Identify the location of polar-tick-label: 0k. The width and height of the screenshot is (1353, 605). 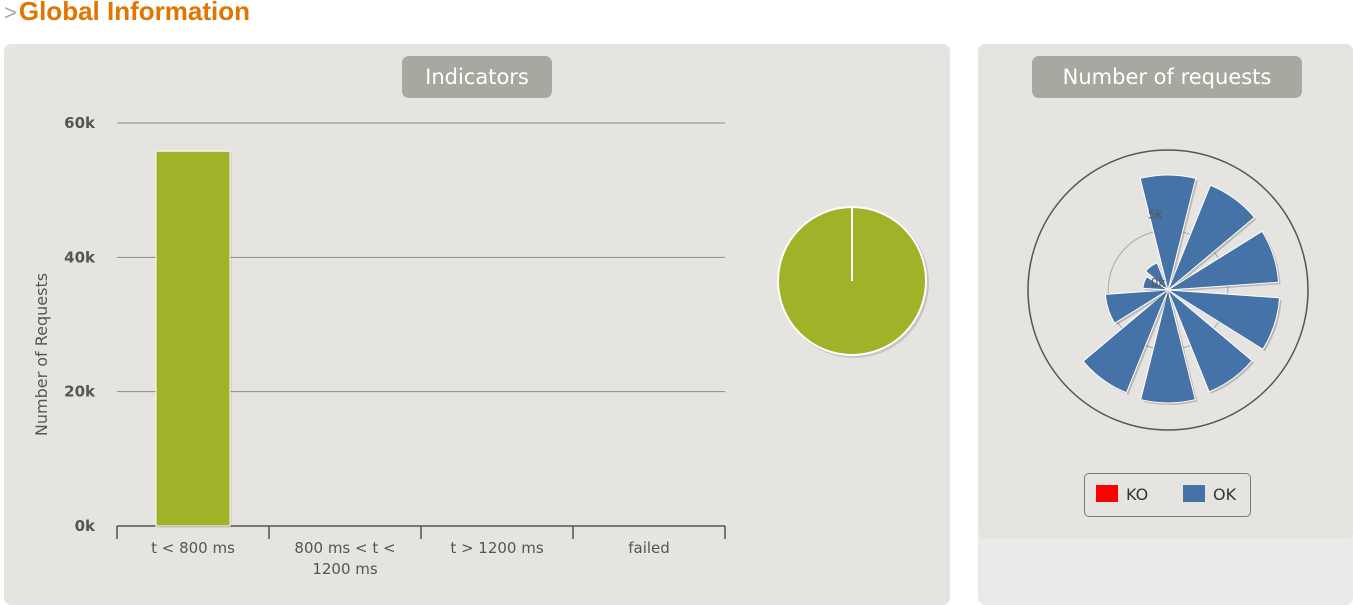
(1158, 283).